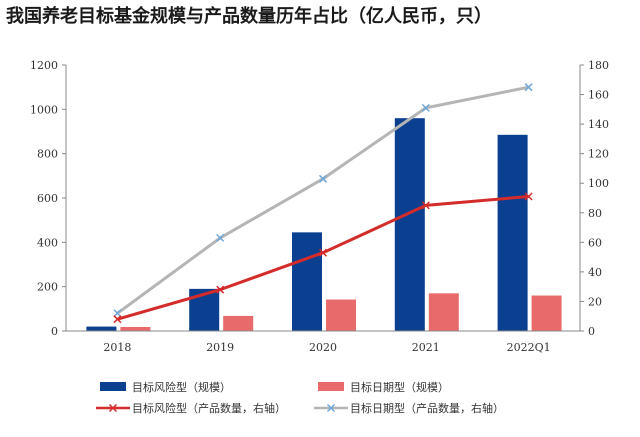 Image resolution: width=640 pixels, height=437 pixels. I want to click on x-tick-label: 2022Q1, so click(529, 347).